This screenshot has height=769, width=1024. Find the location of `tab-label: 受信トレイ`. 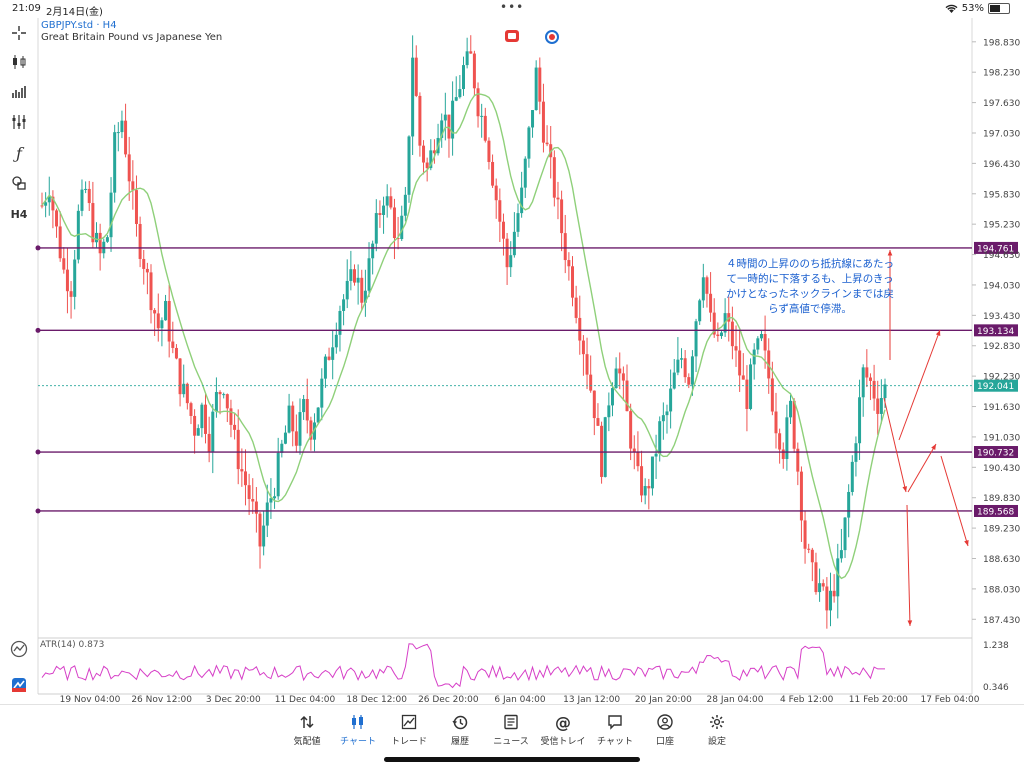

tab-label: 受信トレイ is located at coordinates (563, 742).